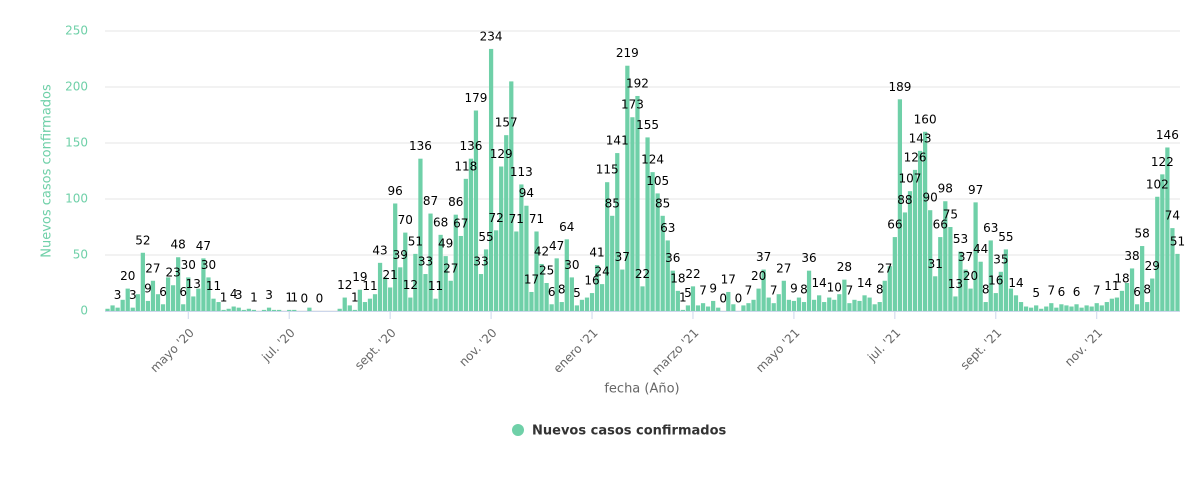 The height and width of the screenshot is (481, 1200). Describe the element at coordinates (880, 290) in the screenshot. I see `value-label: 8` at that location.